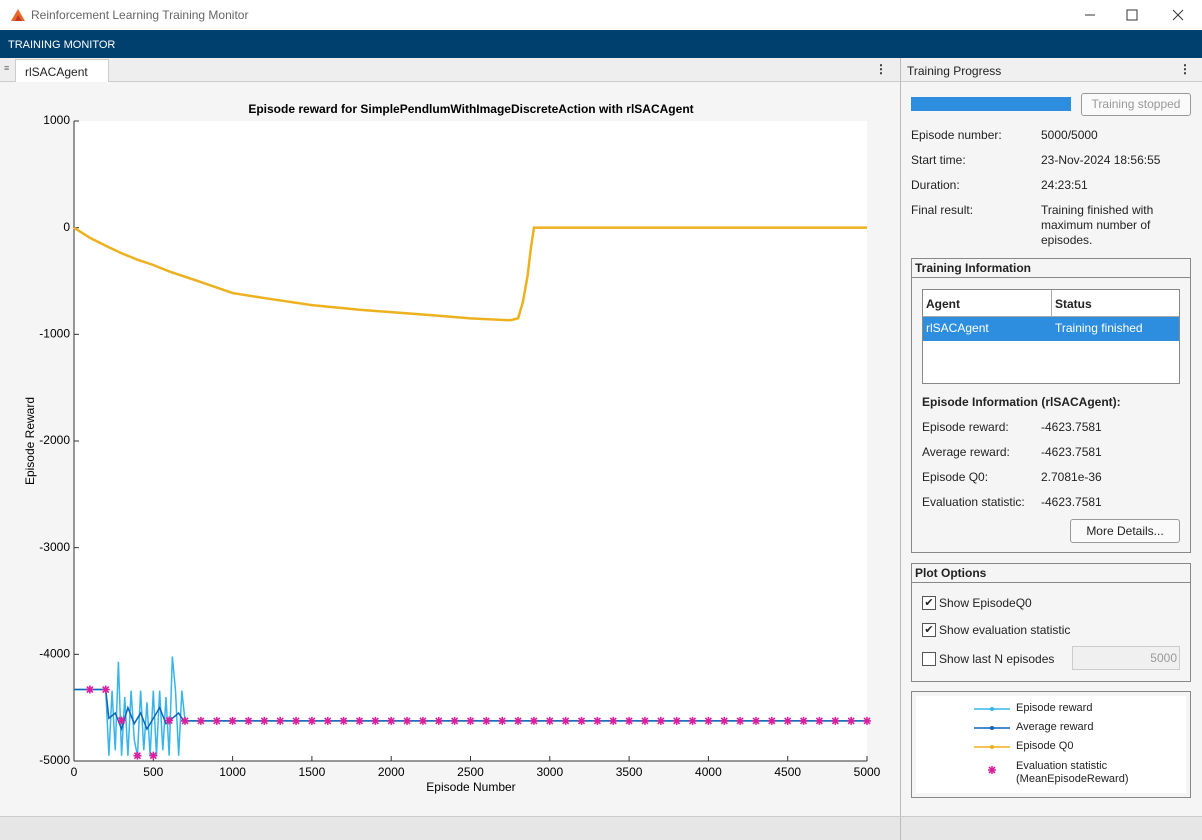 The image size is (1202, 840). Describe the element at coordinates (900, 437) in the screenshot. I see `divider` at that location.